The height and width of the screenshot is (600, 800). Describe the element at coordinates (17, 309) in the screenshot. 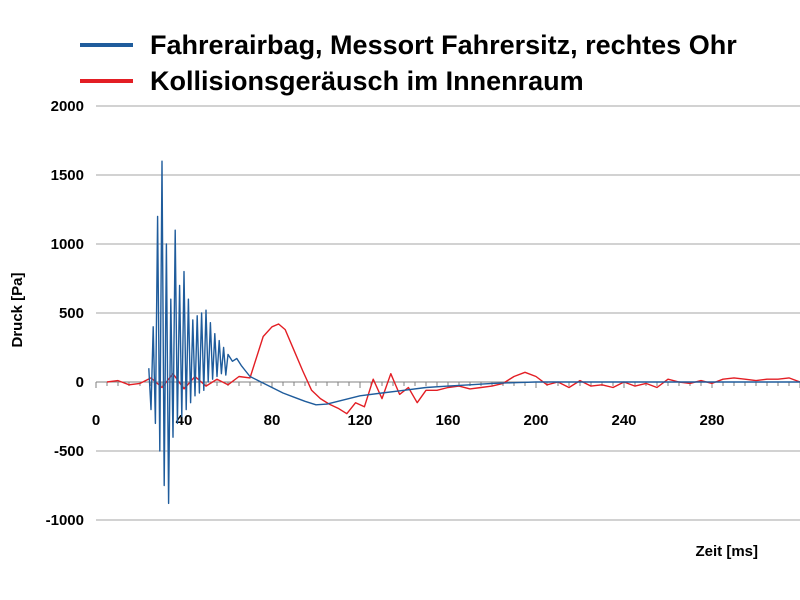

I see `y-axis-label: Druck [Pa]` at that location.